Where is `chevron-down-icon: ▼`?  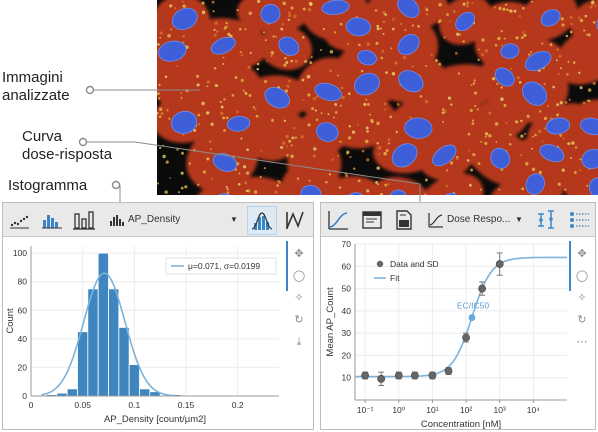
chevron-down-icon: ▼ is located at coordinates (234, 219).